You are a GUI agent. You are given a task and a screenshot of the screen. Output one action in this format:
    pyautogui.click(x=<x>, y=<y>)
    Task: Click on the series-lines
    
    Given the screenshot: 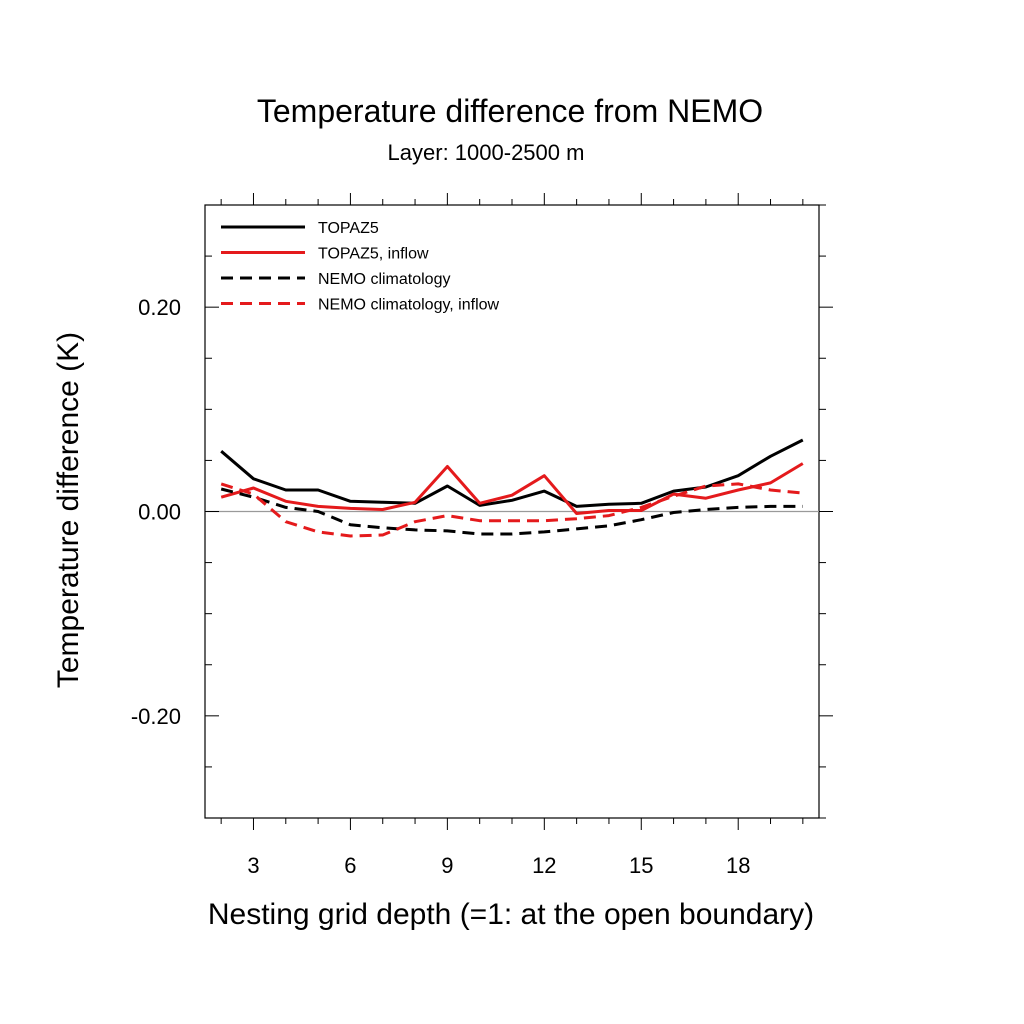 What is the action you would take?
    pyautogui.click(x=512, y=488)
    